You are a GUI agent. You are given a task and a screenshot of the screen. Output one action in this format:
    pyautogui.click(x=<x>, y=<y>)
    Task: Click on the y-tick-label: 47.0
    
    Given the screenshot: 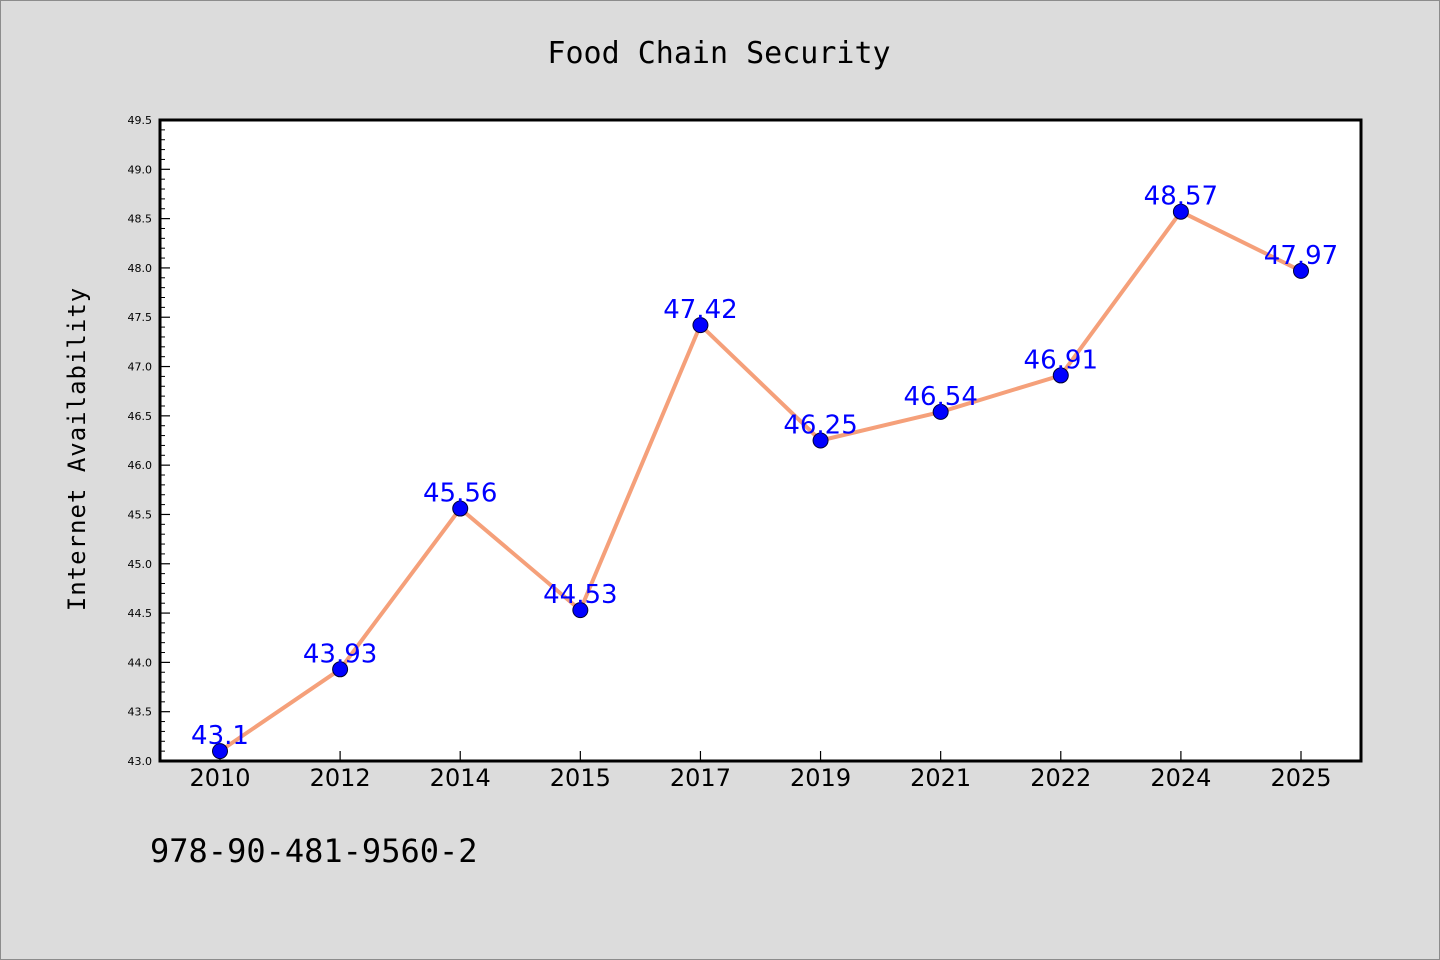 What is the action you would take?
    pyautogui.click(x=140, y=367)
    